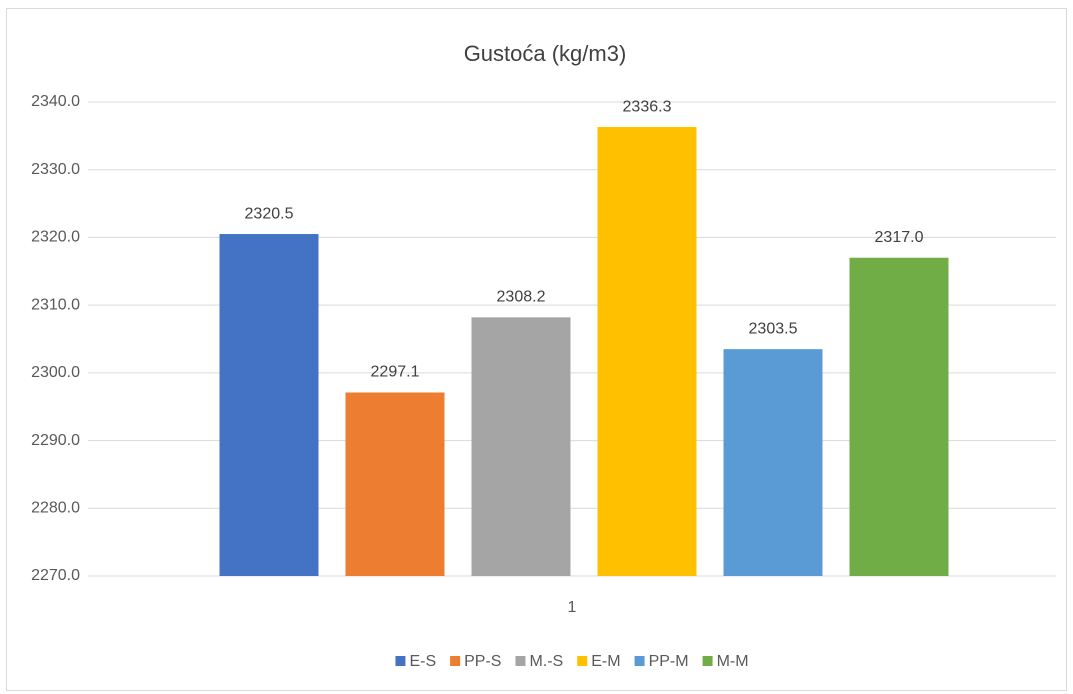 Image resolution: width=1073 pixels, height=694 pixels. Describe the element at coordinates (773, 328) in the screenshot. I see `data-label: 2303.5` at that location.